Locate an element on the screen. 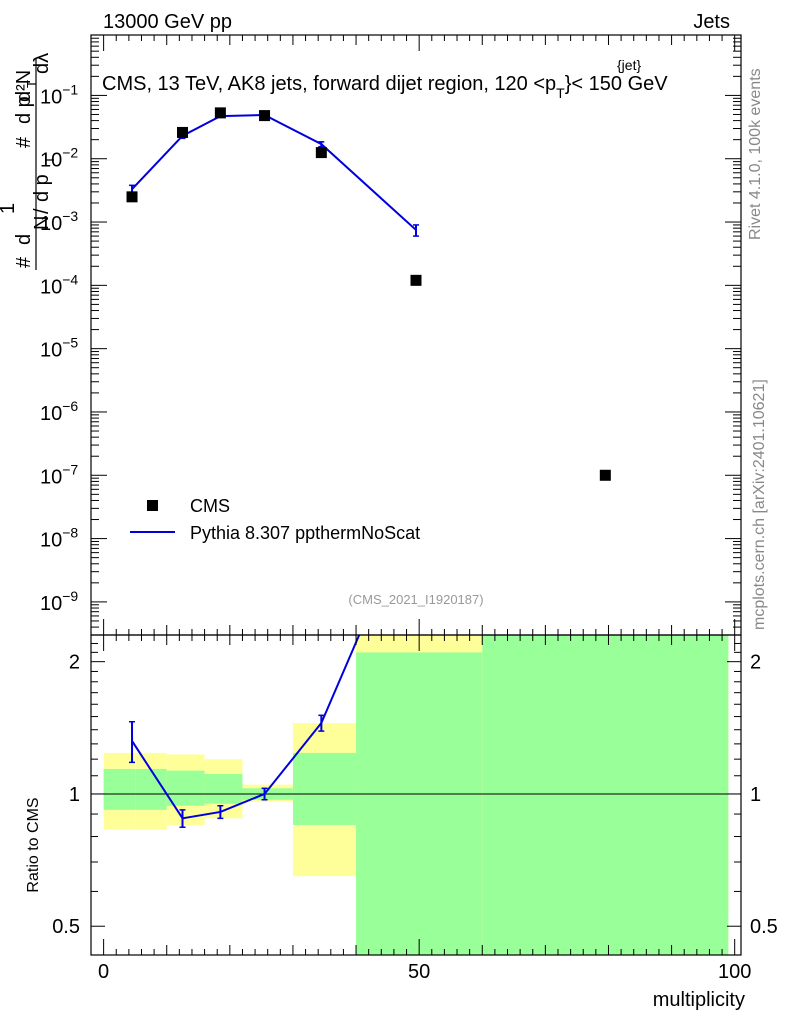 The width and height of the screenshot is (786, 1024). ratio-ytick-label: 1 is located at coordinates (74, 795).